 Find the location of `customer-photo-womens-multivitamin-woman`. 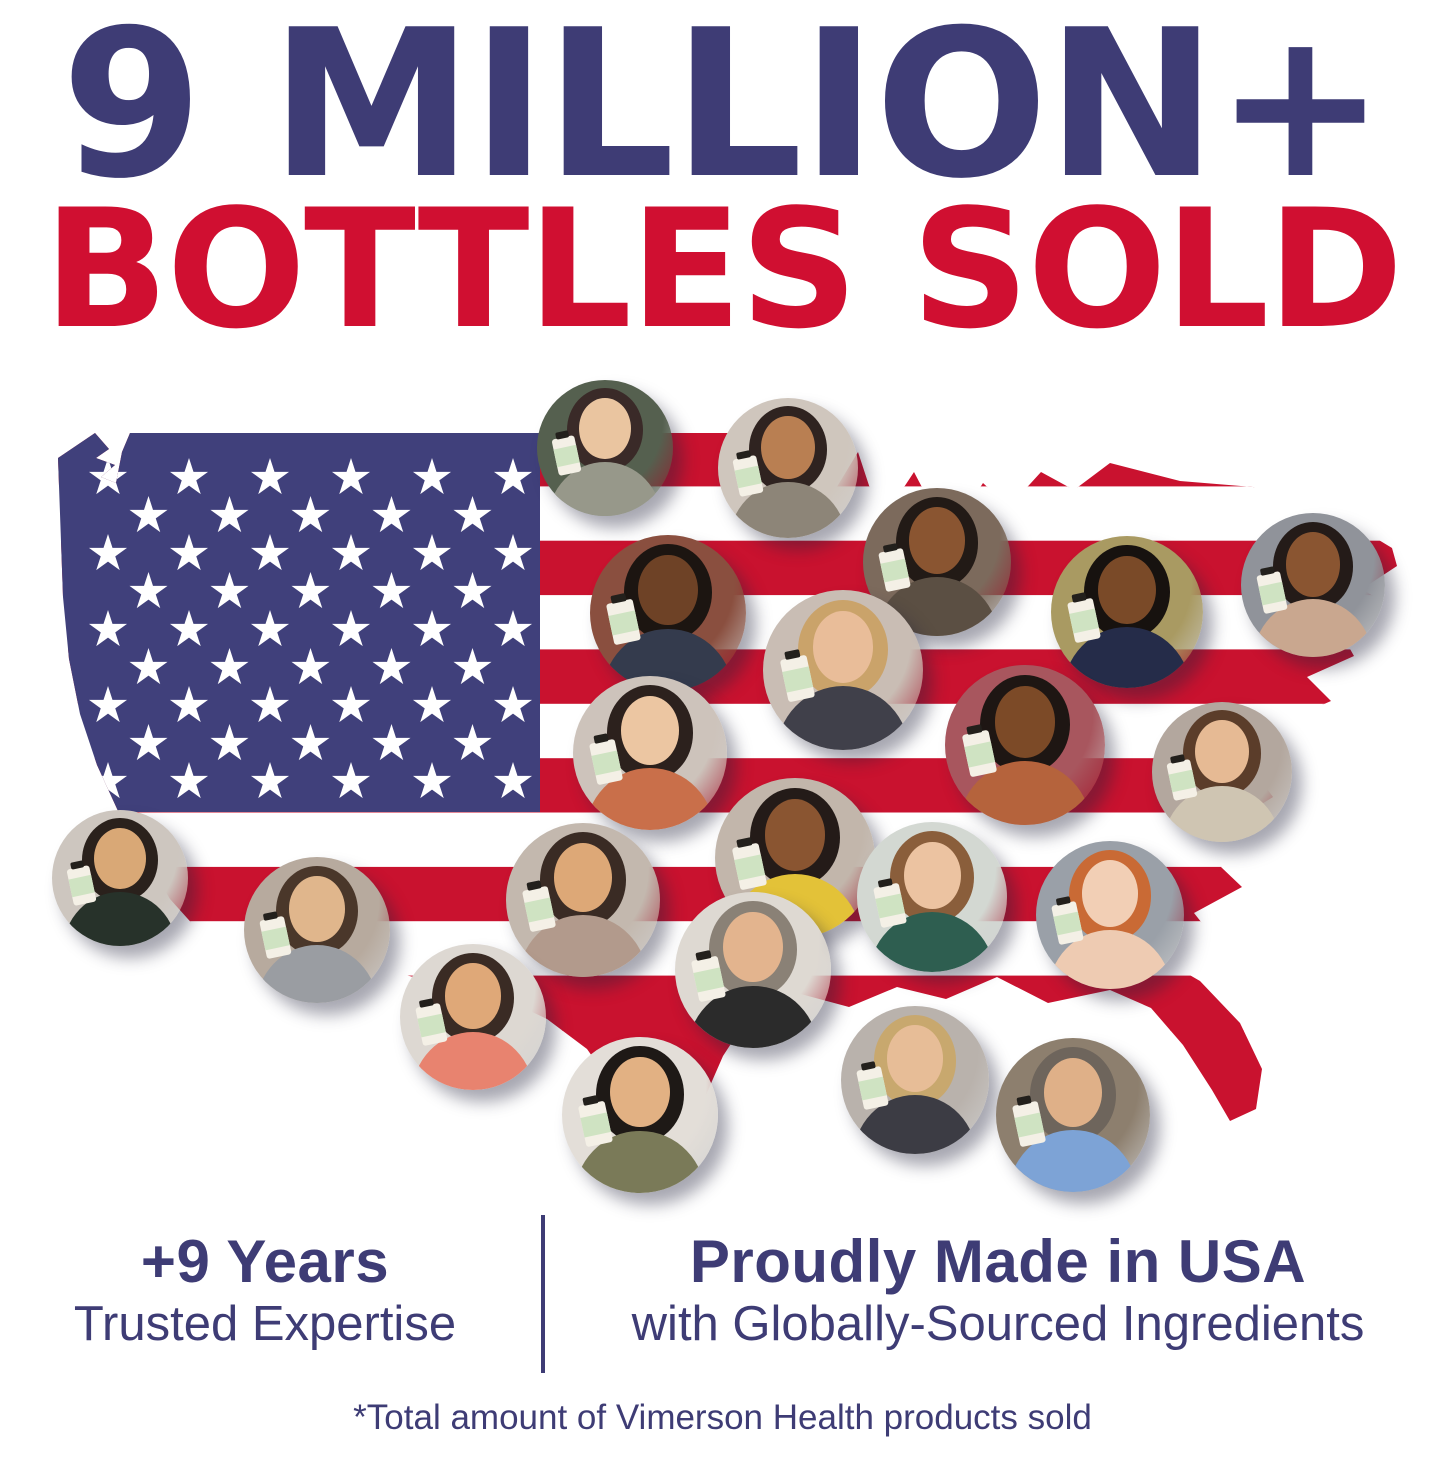

customer-photo-womens-multivitamin-woman is located at coordinates (583, 900).